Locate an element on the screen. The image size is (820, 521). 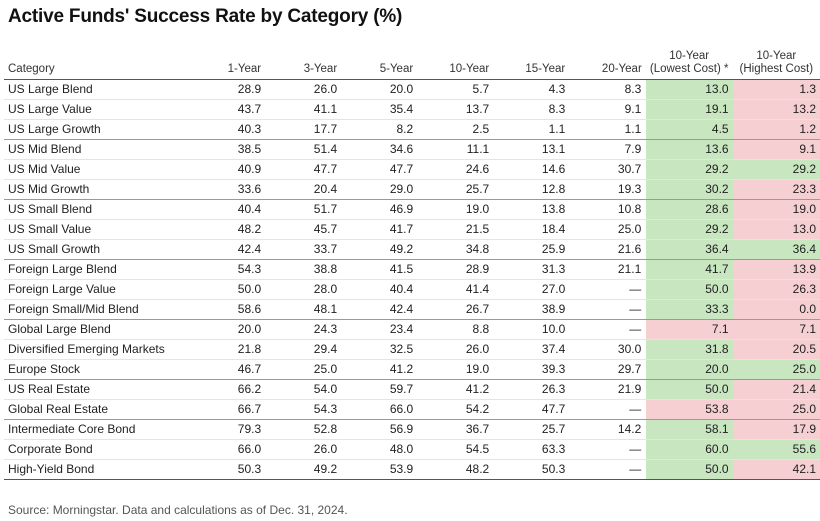
value-cell: 41.7 is located at coordinates (379, 229).